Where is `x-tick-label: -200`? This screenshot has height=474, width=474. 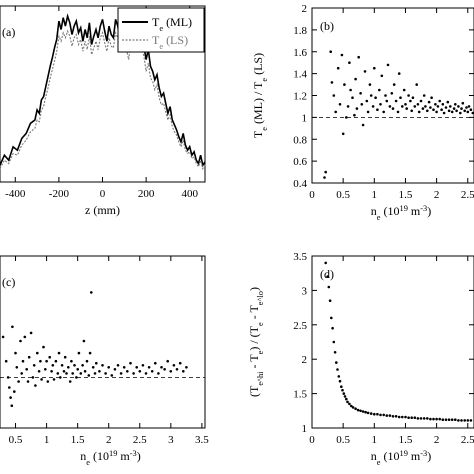 x-tick-label: -200 is located at coordinates (59, 194).